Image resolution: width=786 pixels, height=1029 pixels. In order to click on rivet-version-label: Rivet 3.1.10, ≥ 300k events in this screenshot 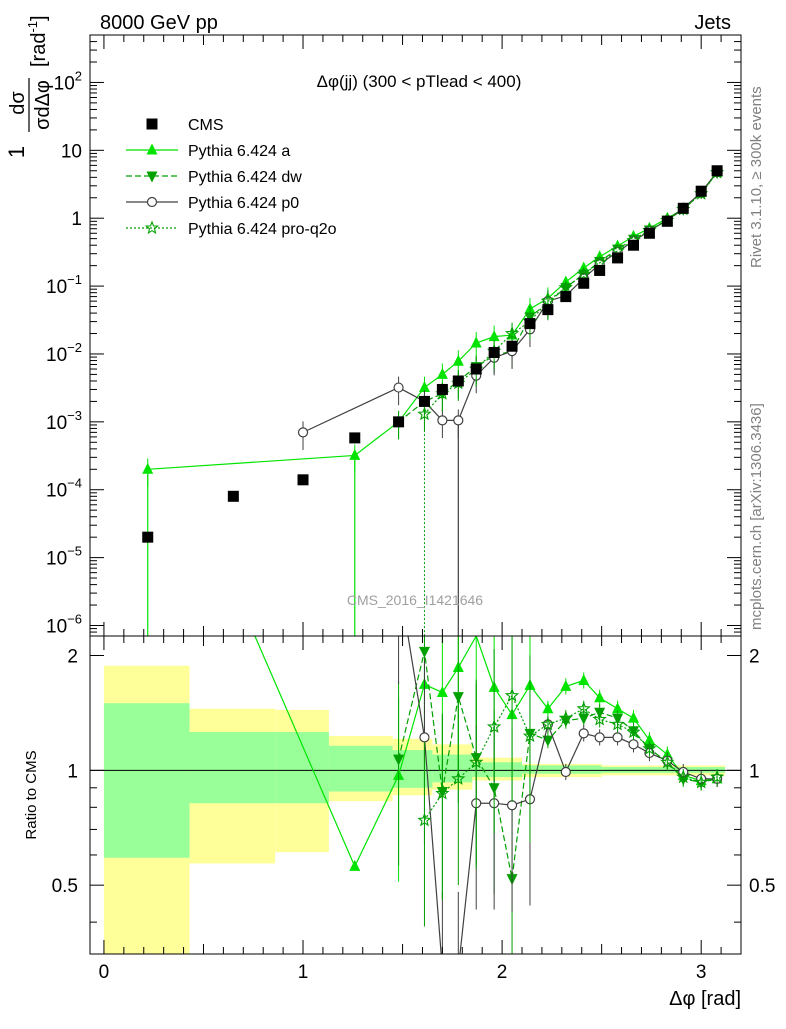, I will do `click(756, 177)`.